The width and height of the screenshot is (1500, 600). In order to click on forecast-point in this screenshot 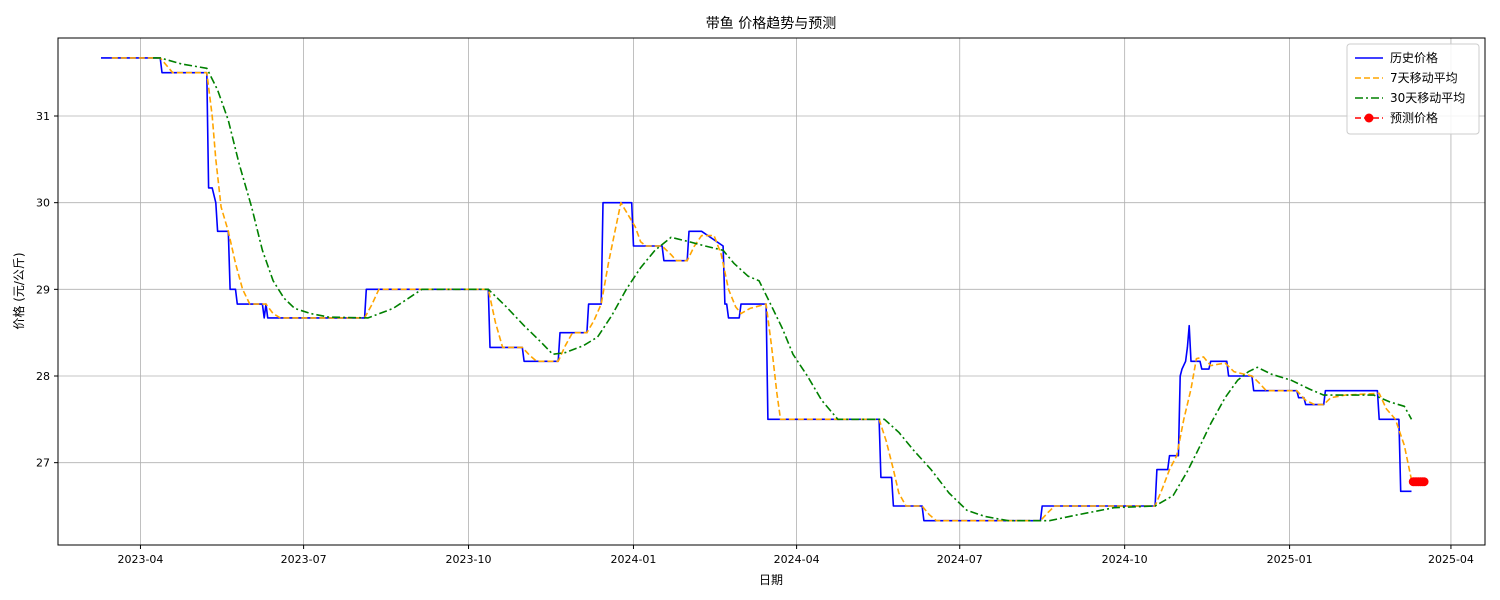, I will do `click(1424, 482)`.